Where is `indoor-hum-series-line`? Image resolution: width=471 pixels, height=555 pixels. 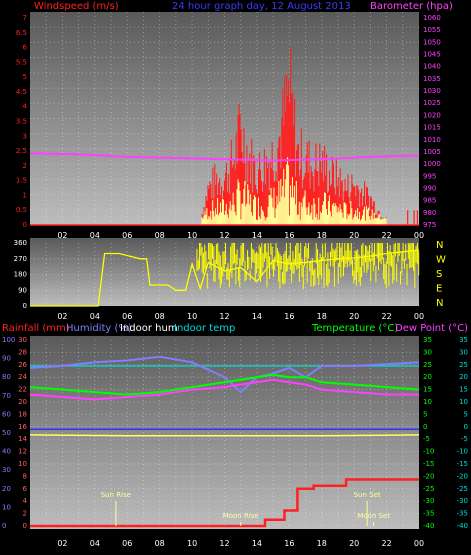 indoor-hum-series-line is located at coordinates (224, 435).